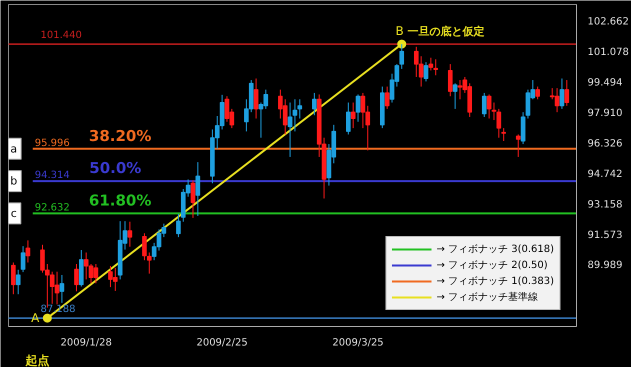  Describe the element at coordinates (37, 360) in the screenshot. I see `text: 起点` at that location.